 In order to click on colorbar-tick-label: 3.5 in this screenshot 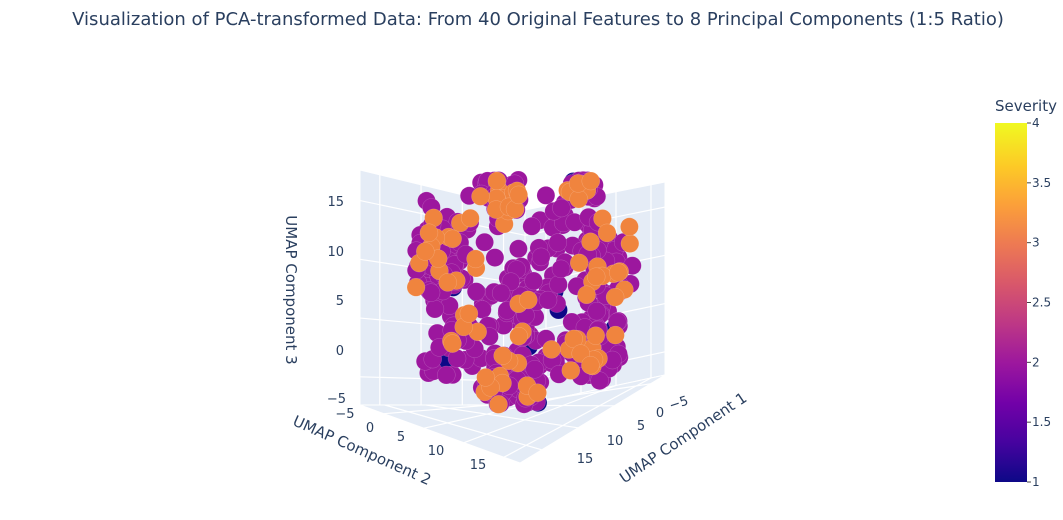, I will do `click(1041, 183)`.